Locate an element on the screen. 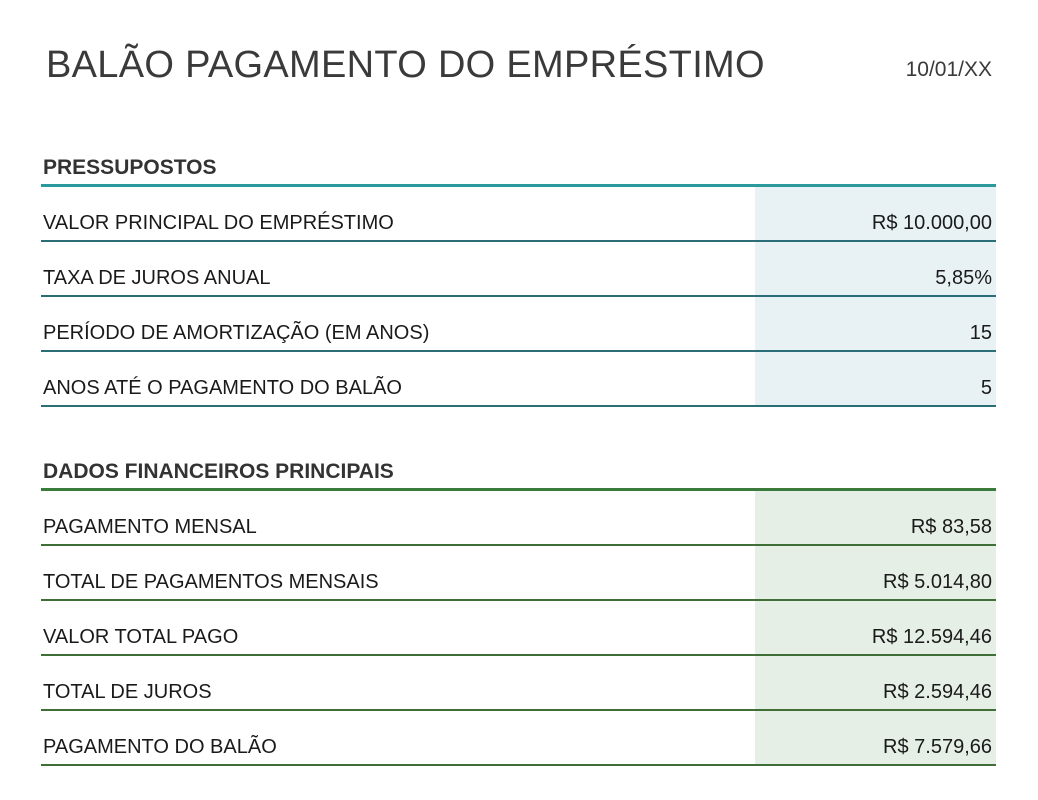 Image resolution: width=1038 pixels, height=800 pixels. row-label: VALOR TOTAL PAGO is located at coordinates (141, 637).